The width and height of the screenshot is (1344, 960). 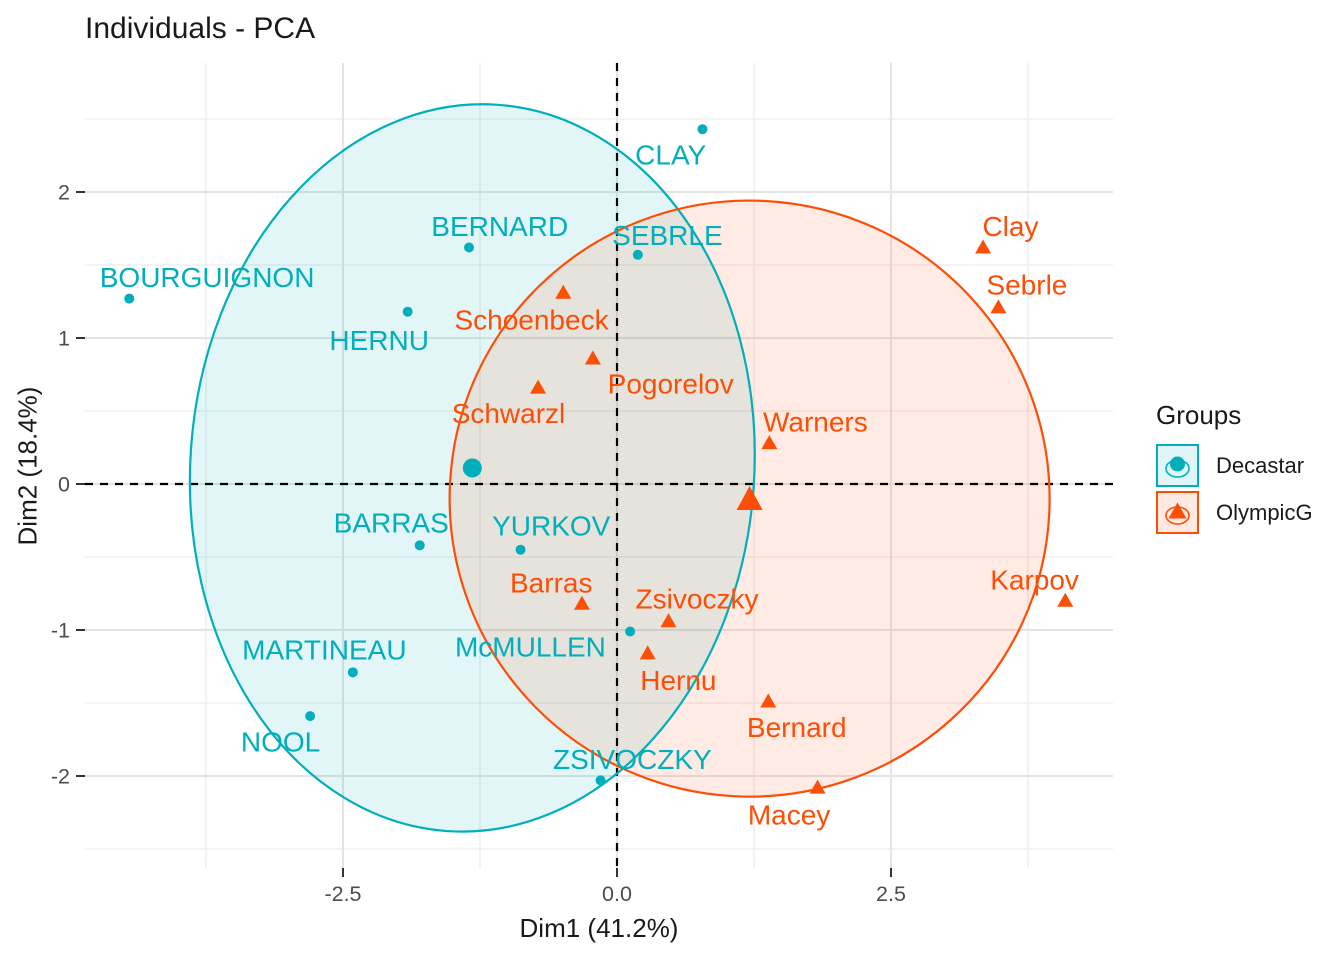 I want to click on legend-label-olympicg: OlympicG, so click(x=1264, y=512).